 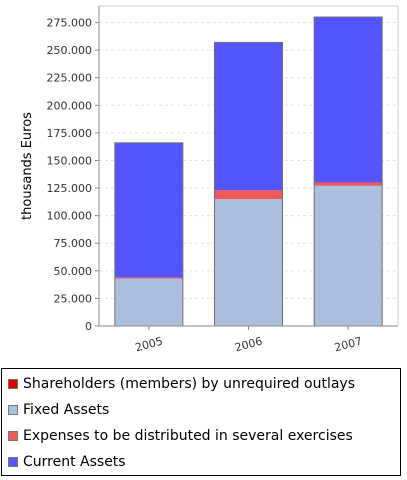 What do you see at coordinates (70, 216) in the screenshot?
I see `y-tick-label: 100.000` at bounding box center [70, 216].